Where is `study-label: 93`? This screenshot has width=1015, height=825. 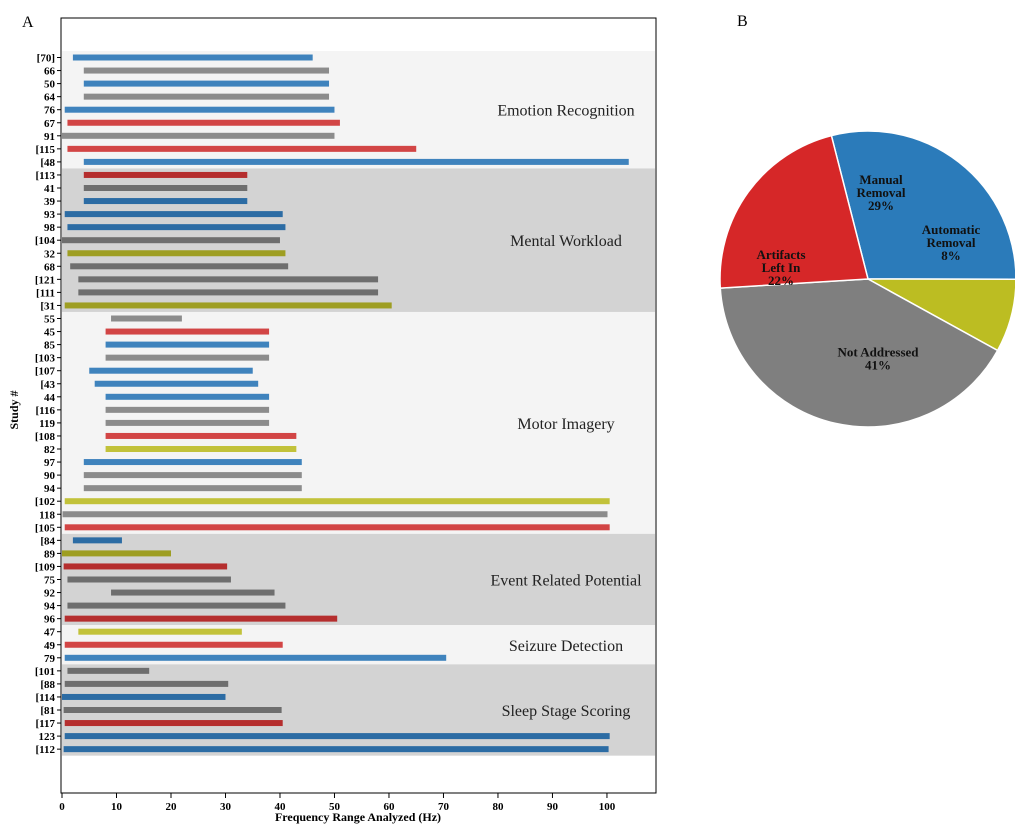 study-label: 93 is located at coordinates (50, 215).